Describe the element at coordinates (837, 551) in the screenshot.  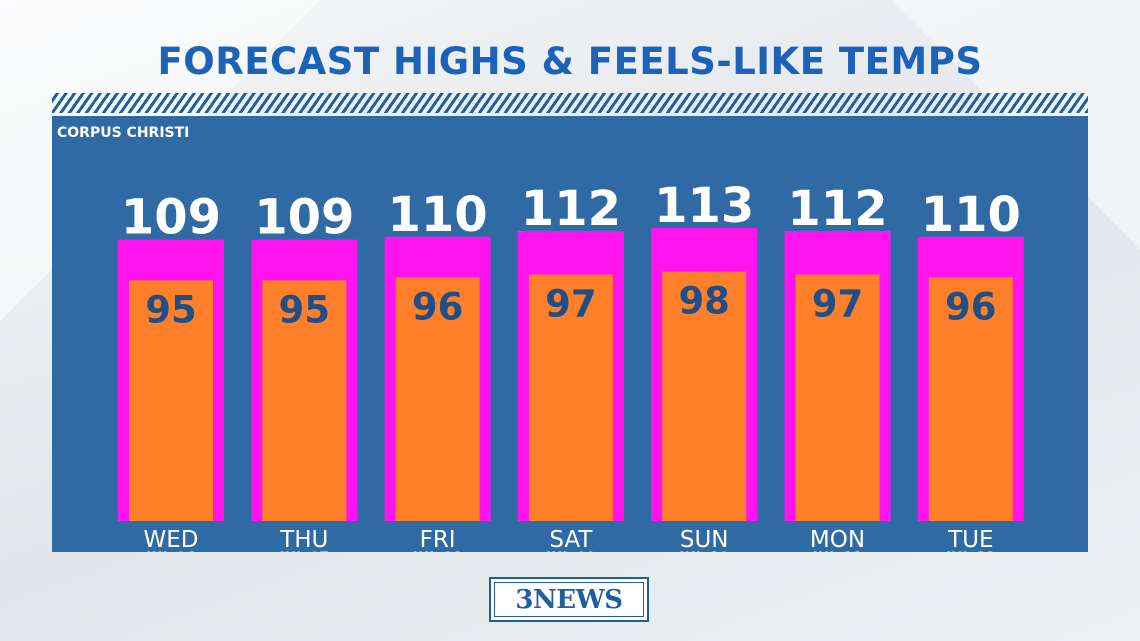
I see `date-tick-label: JUL 11` at that location.